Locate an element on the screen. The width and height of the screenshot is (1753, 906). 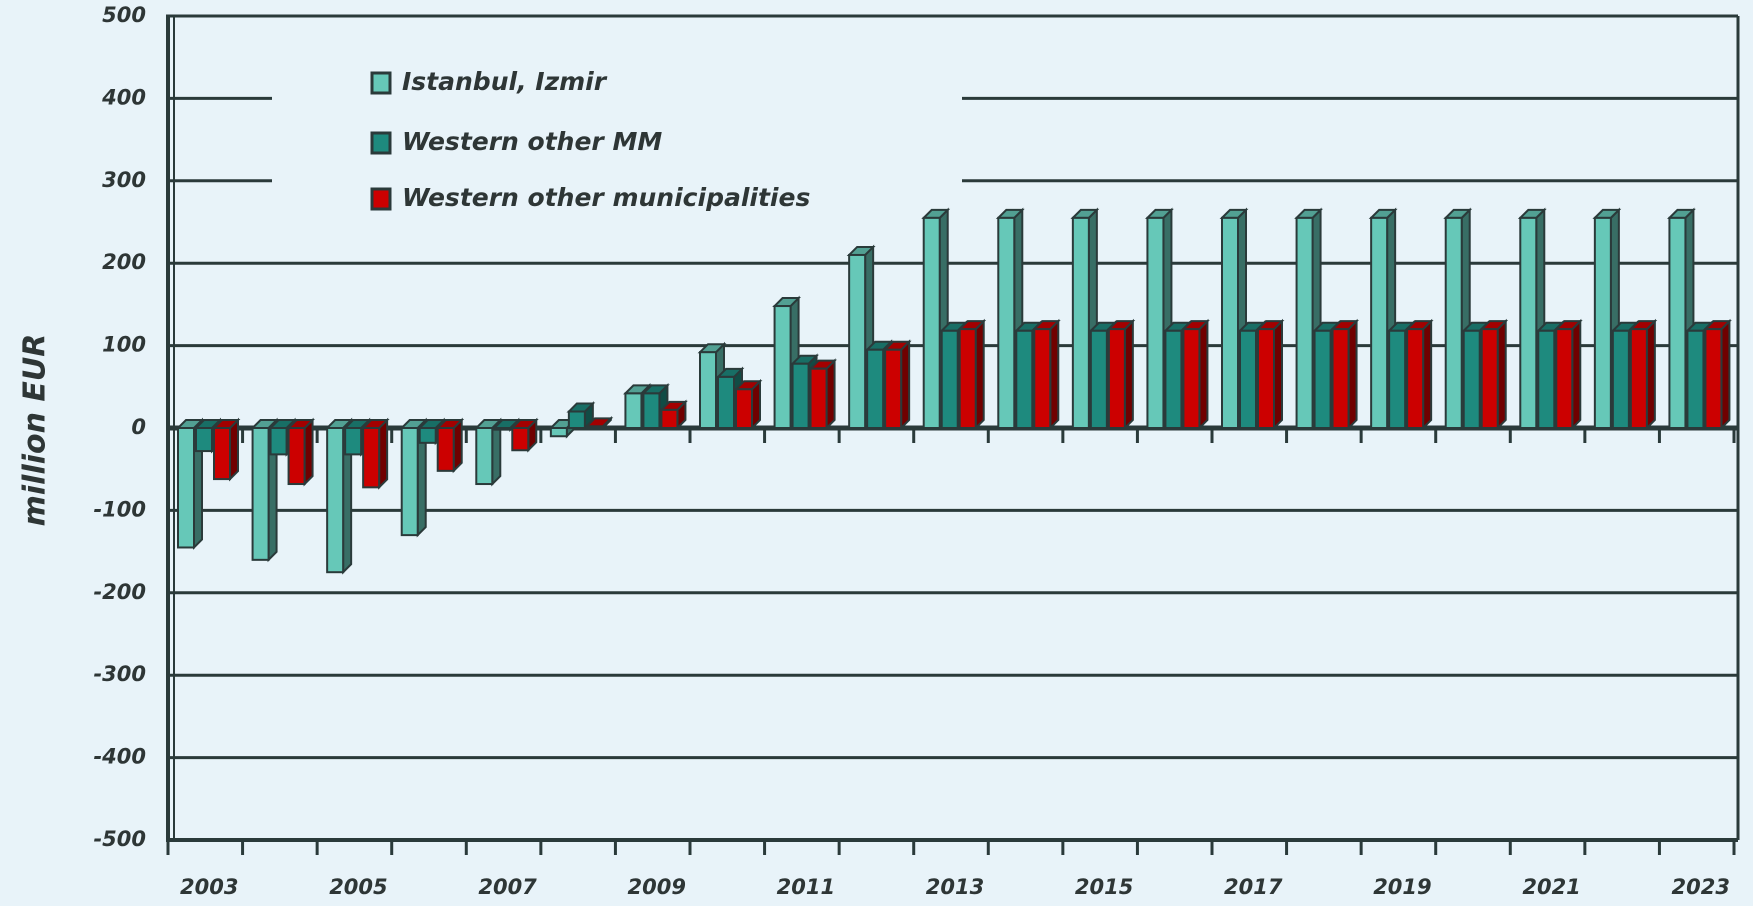
x-tick-label: 2009 is located at coordinates (656, 887).